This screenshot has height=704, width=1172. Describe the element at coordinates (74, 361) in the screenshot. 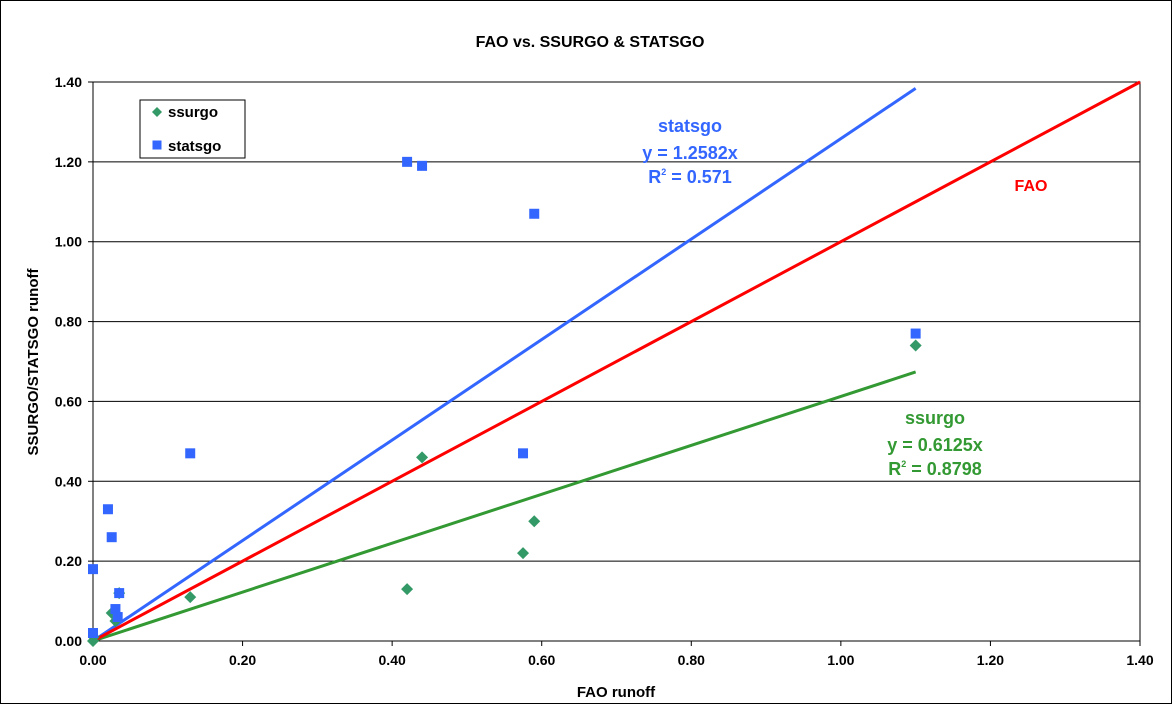

I see `y-axis-ticks: 0.00 0.20 0.40 0.60 0.80 1.00 1.20 1.40` at that location.